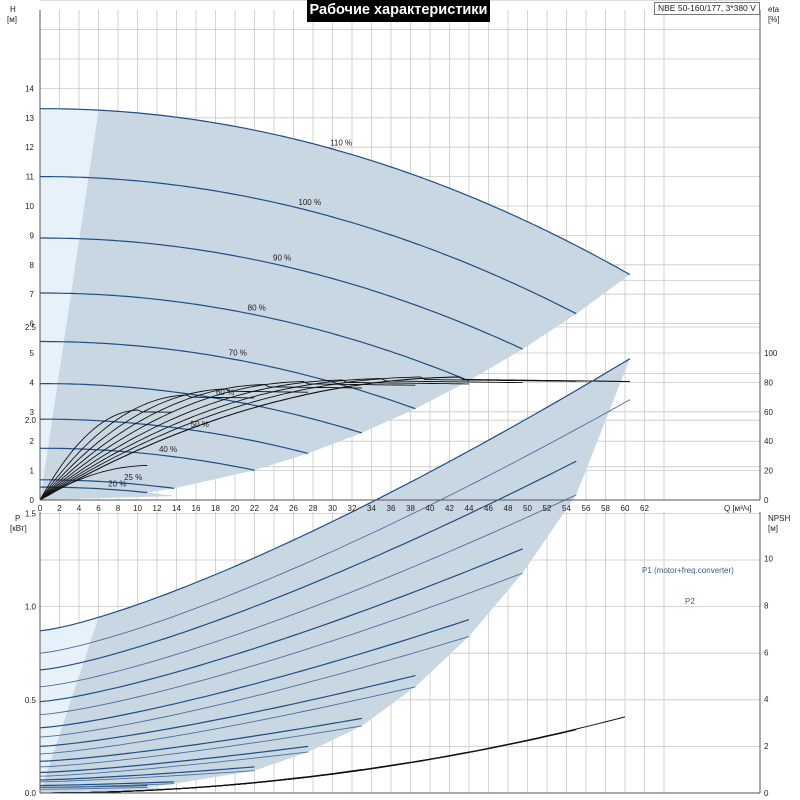 The image size is (800, 800). I want to click on flow-tick-label: 52, so click(547, 508).